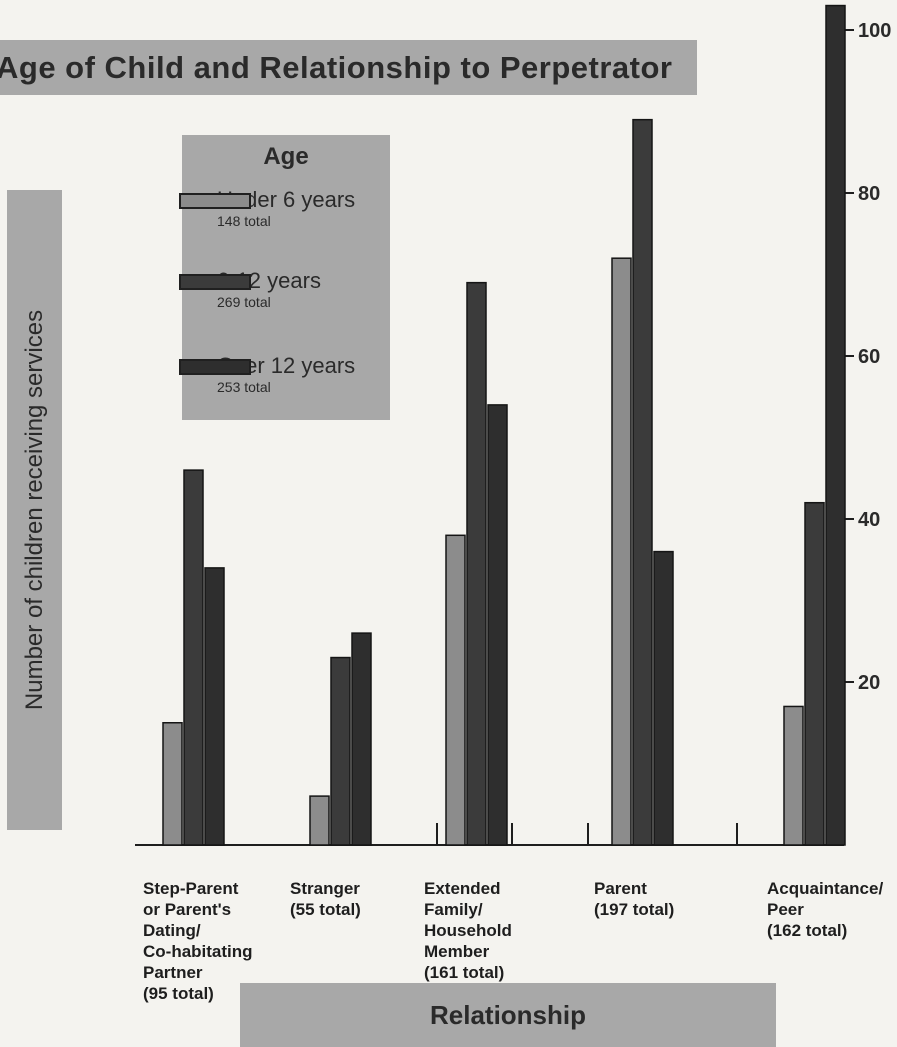 The width and height of the screenshot is (897, 1047). I want to click on bar-series2-cat4, so click(642, 482).